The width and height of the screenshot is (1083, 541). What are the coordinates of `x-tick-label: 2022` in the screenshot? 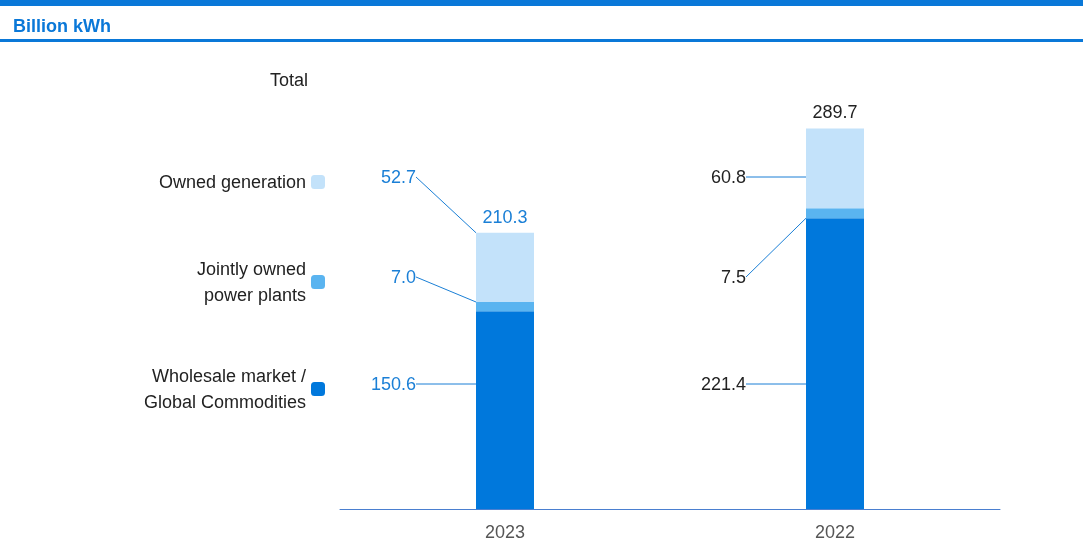 It's located at (835, 531).